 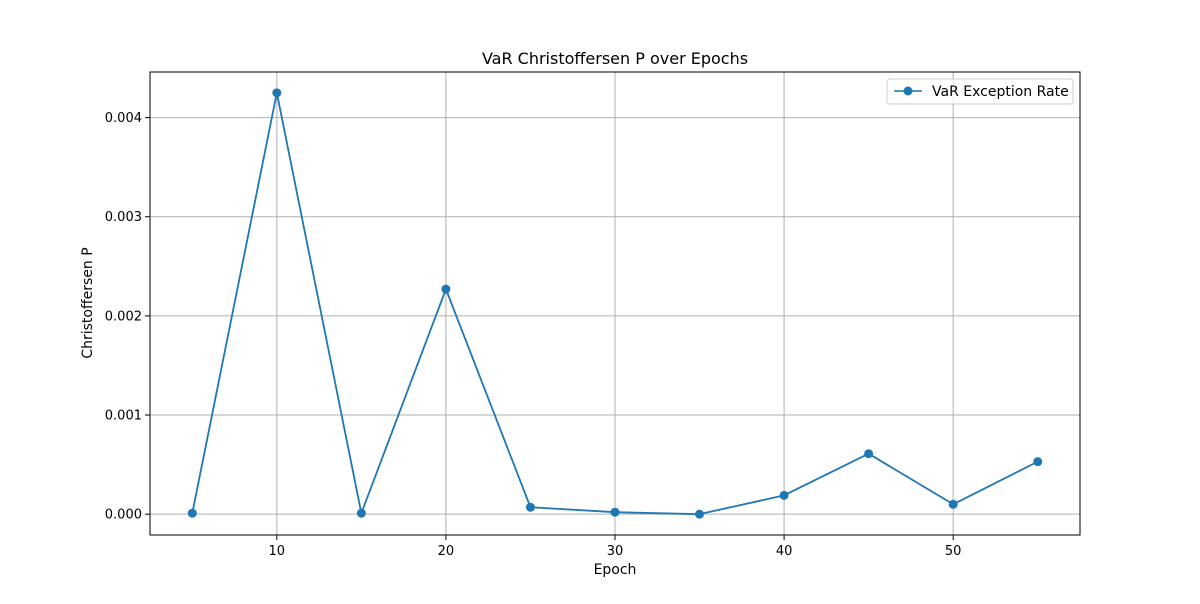 I want to click on y-tick-label: 0.000, so click(x=123, y=515).